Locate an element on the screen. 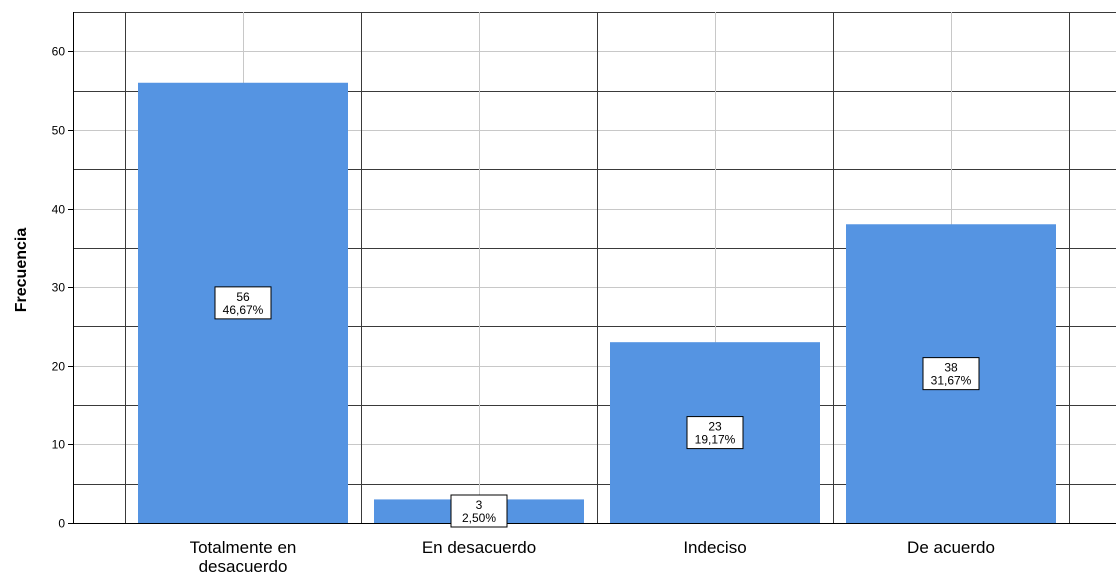  x-category-label: De acuerdo is located at coordinates (951, 547).